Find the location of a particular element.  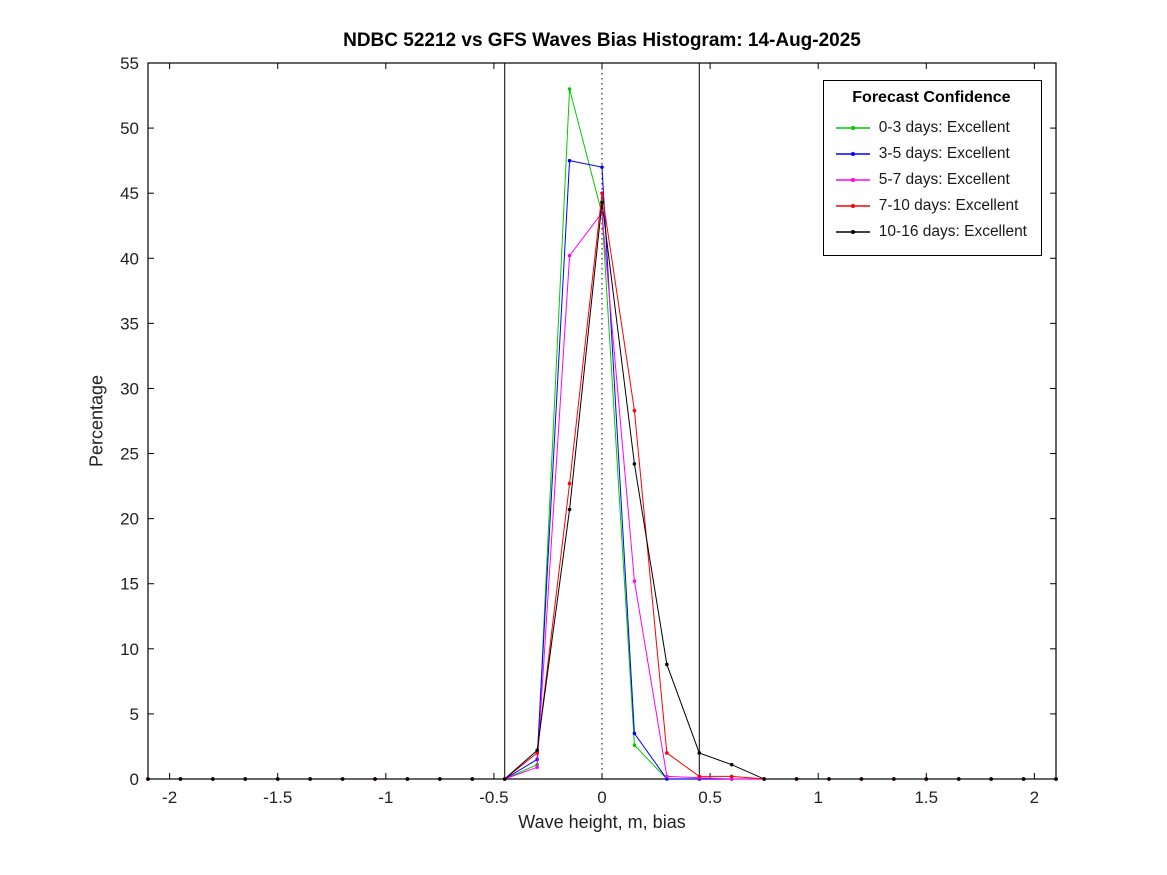

x-tick-label: -1 is located at coordinates (385, 797).